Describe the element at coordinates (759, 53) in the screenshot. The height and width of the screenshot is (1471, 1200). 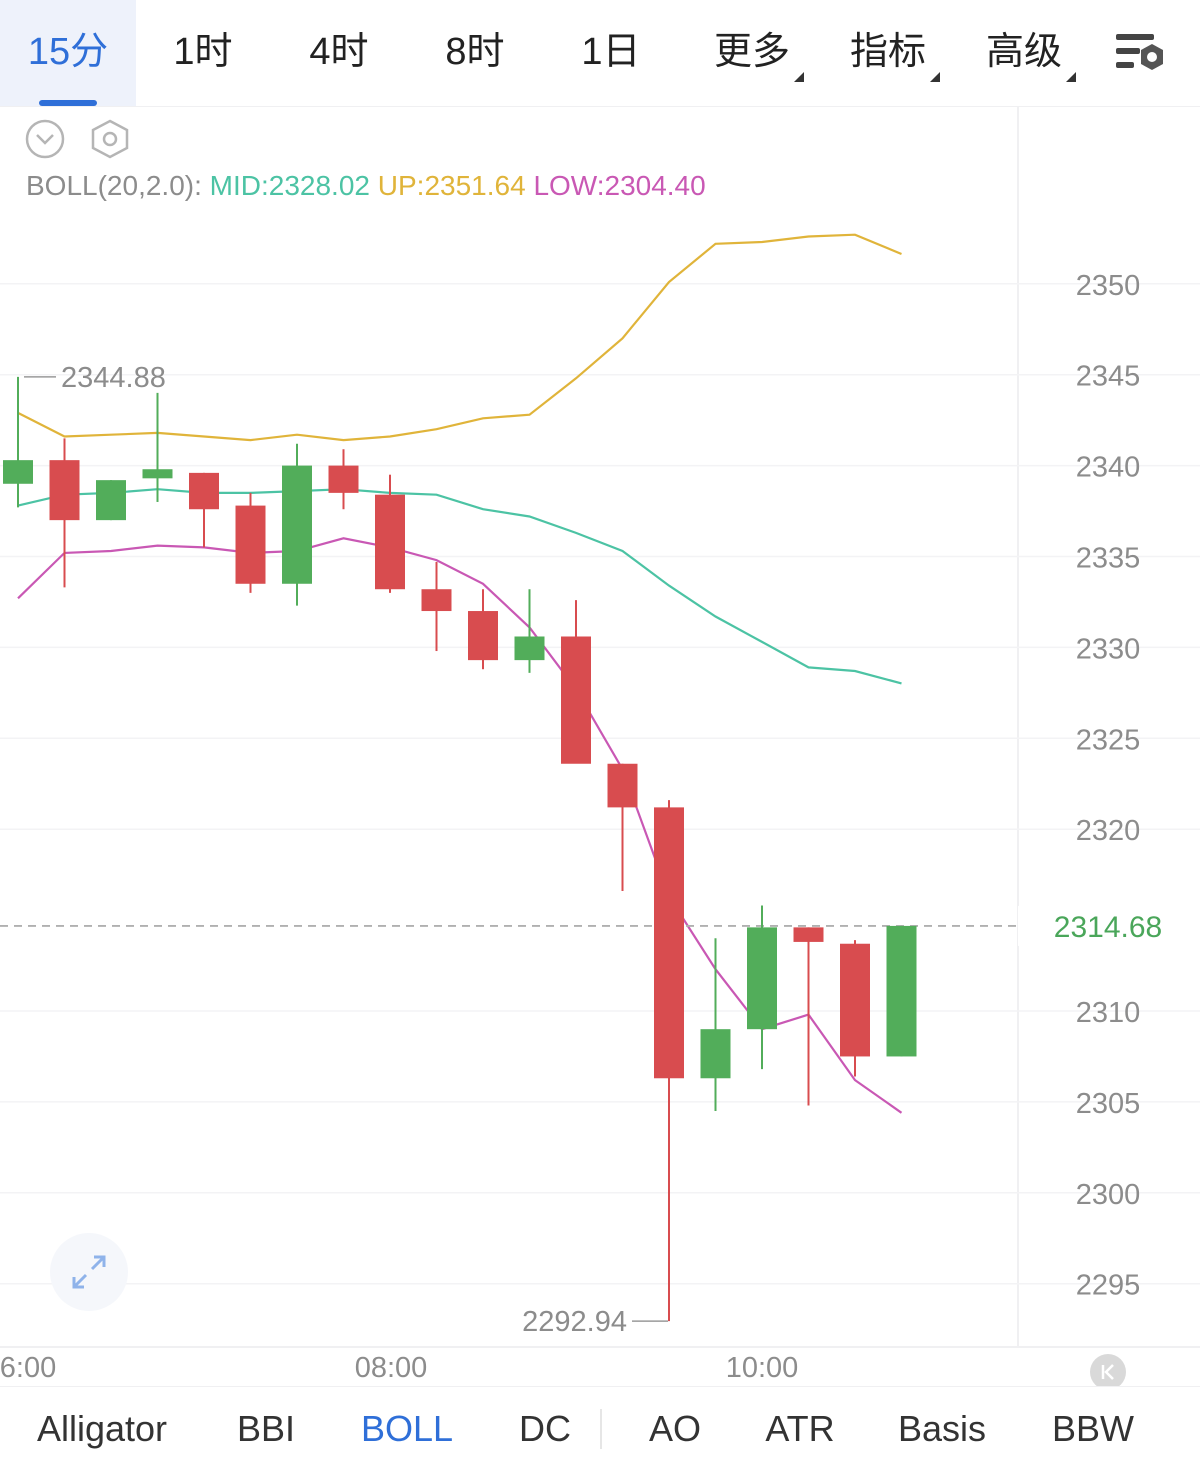
I see `tab-more-dropdown: 更多` at that location.